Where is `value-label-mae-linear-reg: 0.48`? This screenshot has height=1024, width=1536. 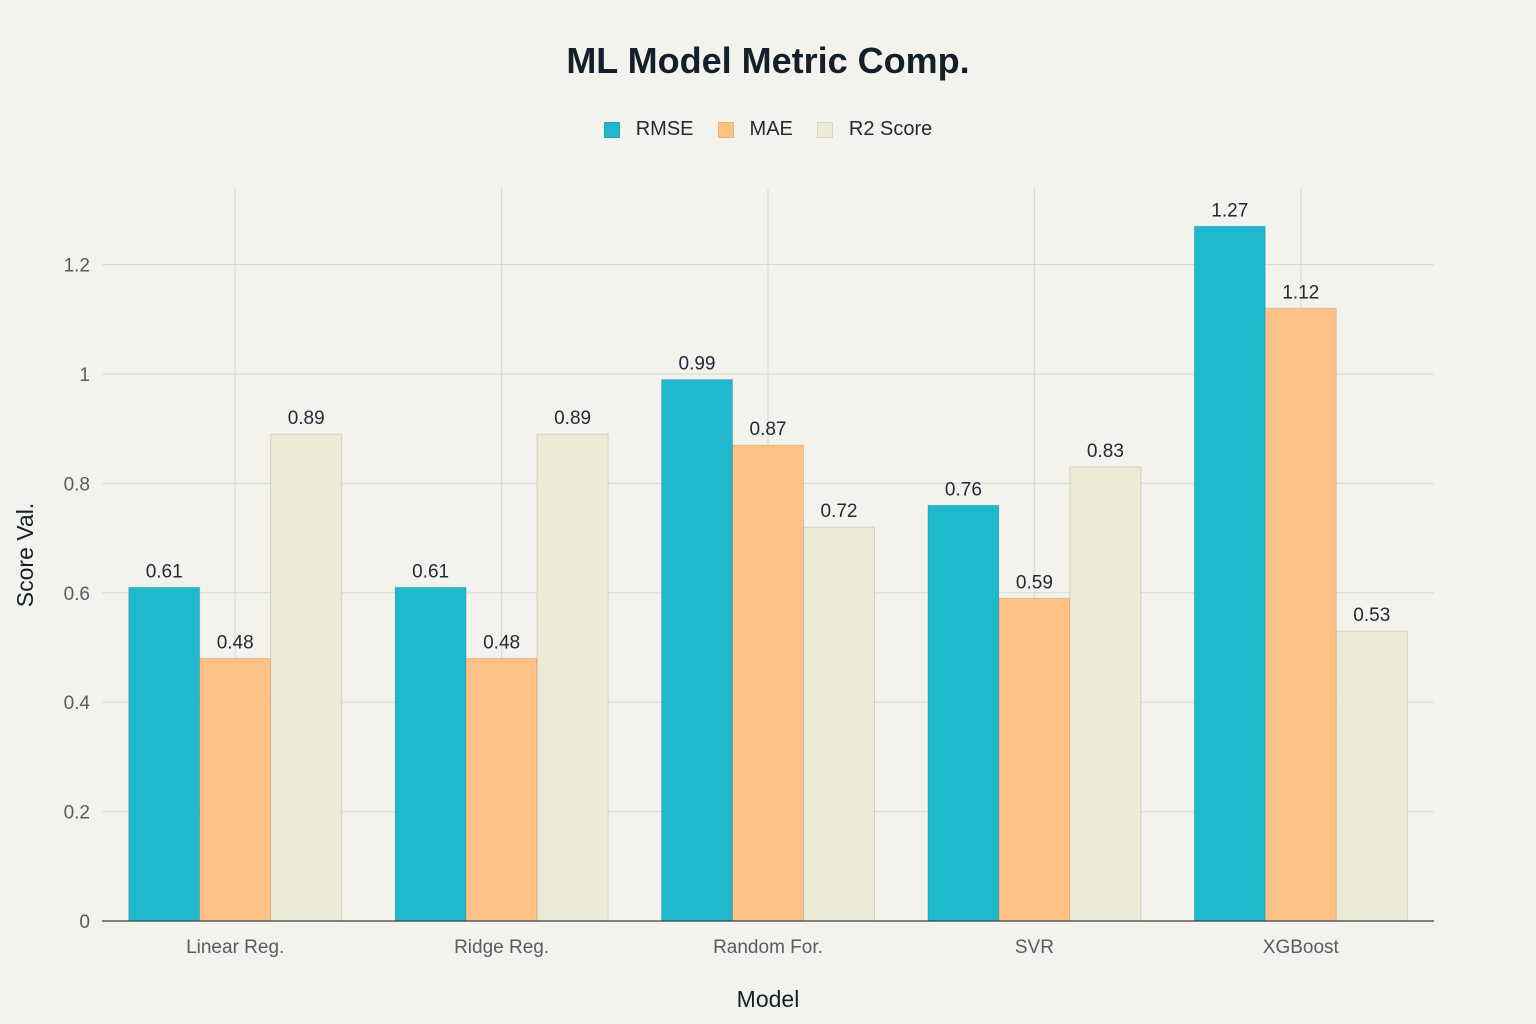 value-label-mae-linear-reg: 0.48 is located at coordinates (235, 642).